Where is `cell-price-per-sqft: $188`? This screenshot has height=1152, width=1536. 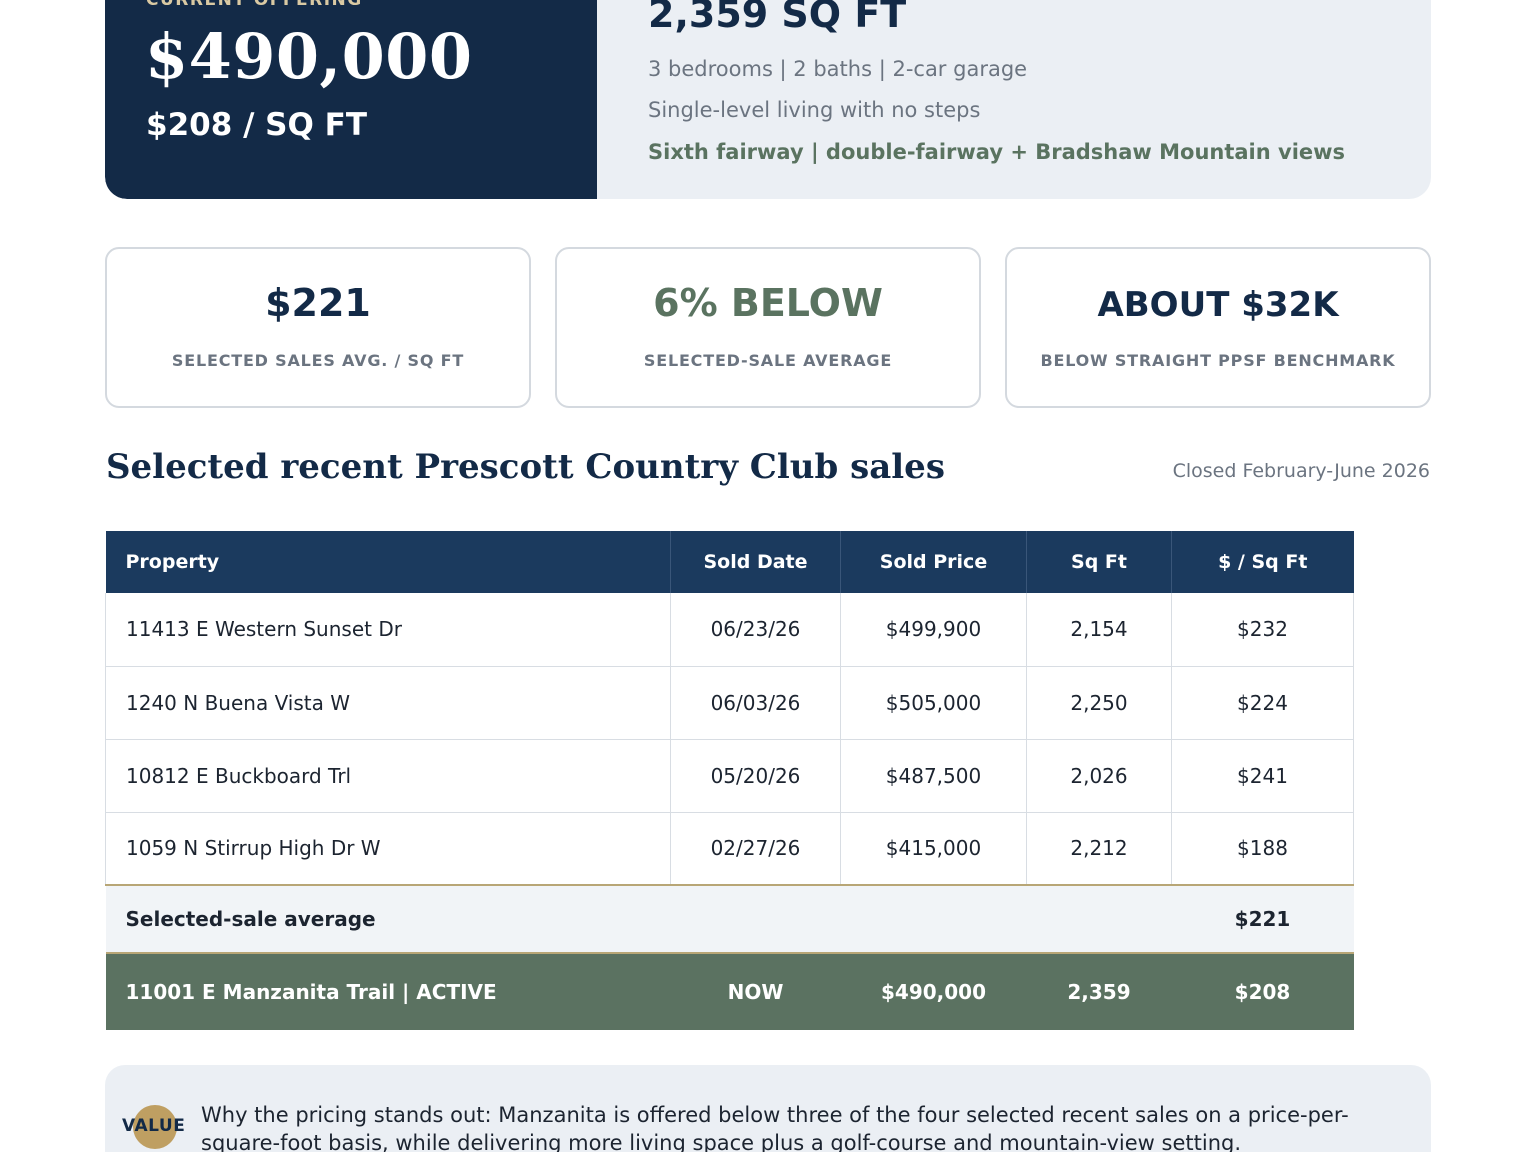
cell-price-per-sqft: $188 is located at coordinates (1262, 849).